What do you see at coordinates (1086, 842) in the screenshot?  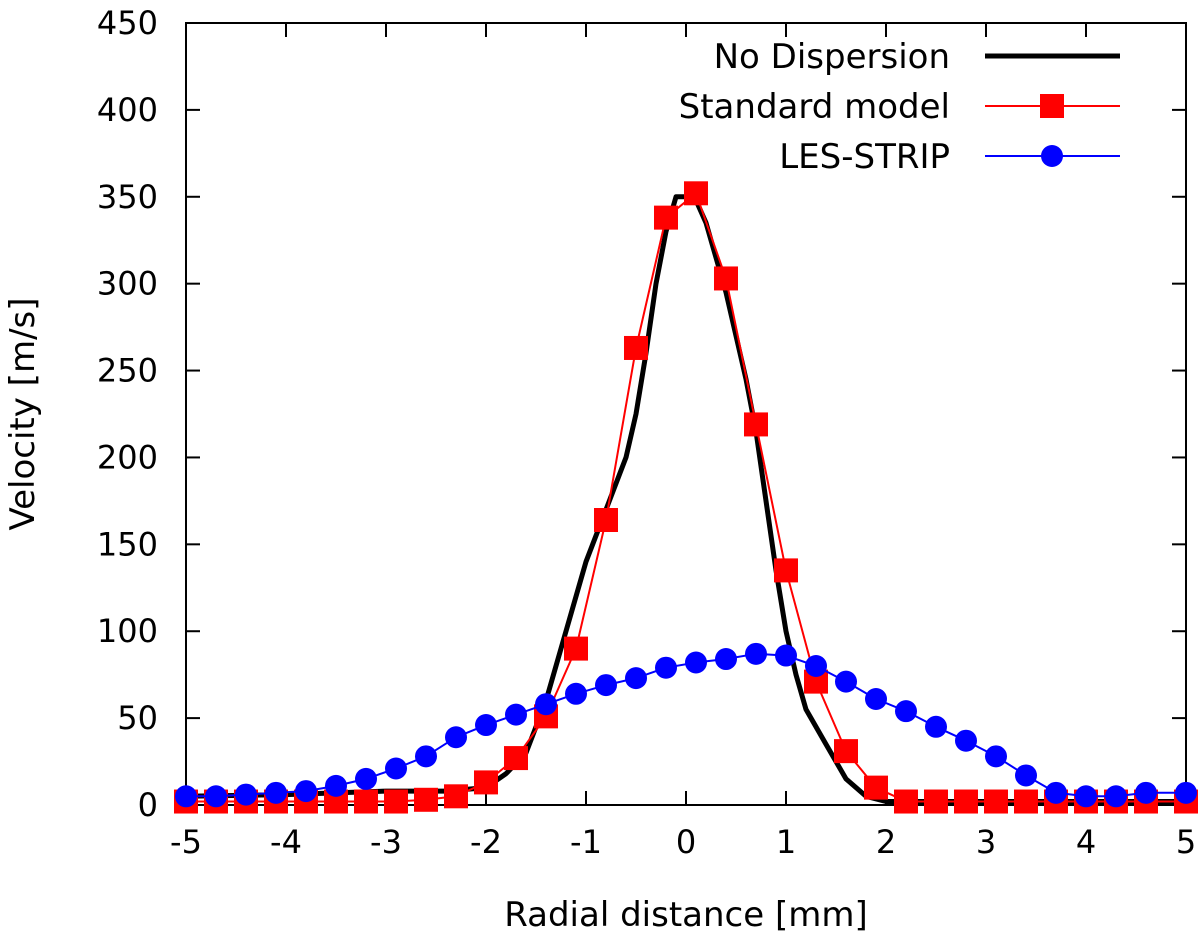 I see `x-tick-label: 4` at bounding box center [1086, 842].